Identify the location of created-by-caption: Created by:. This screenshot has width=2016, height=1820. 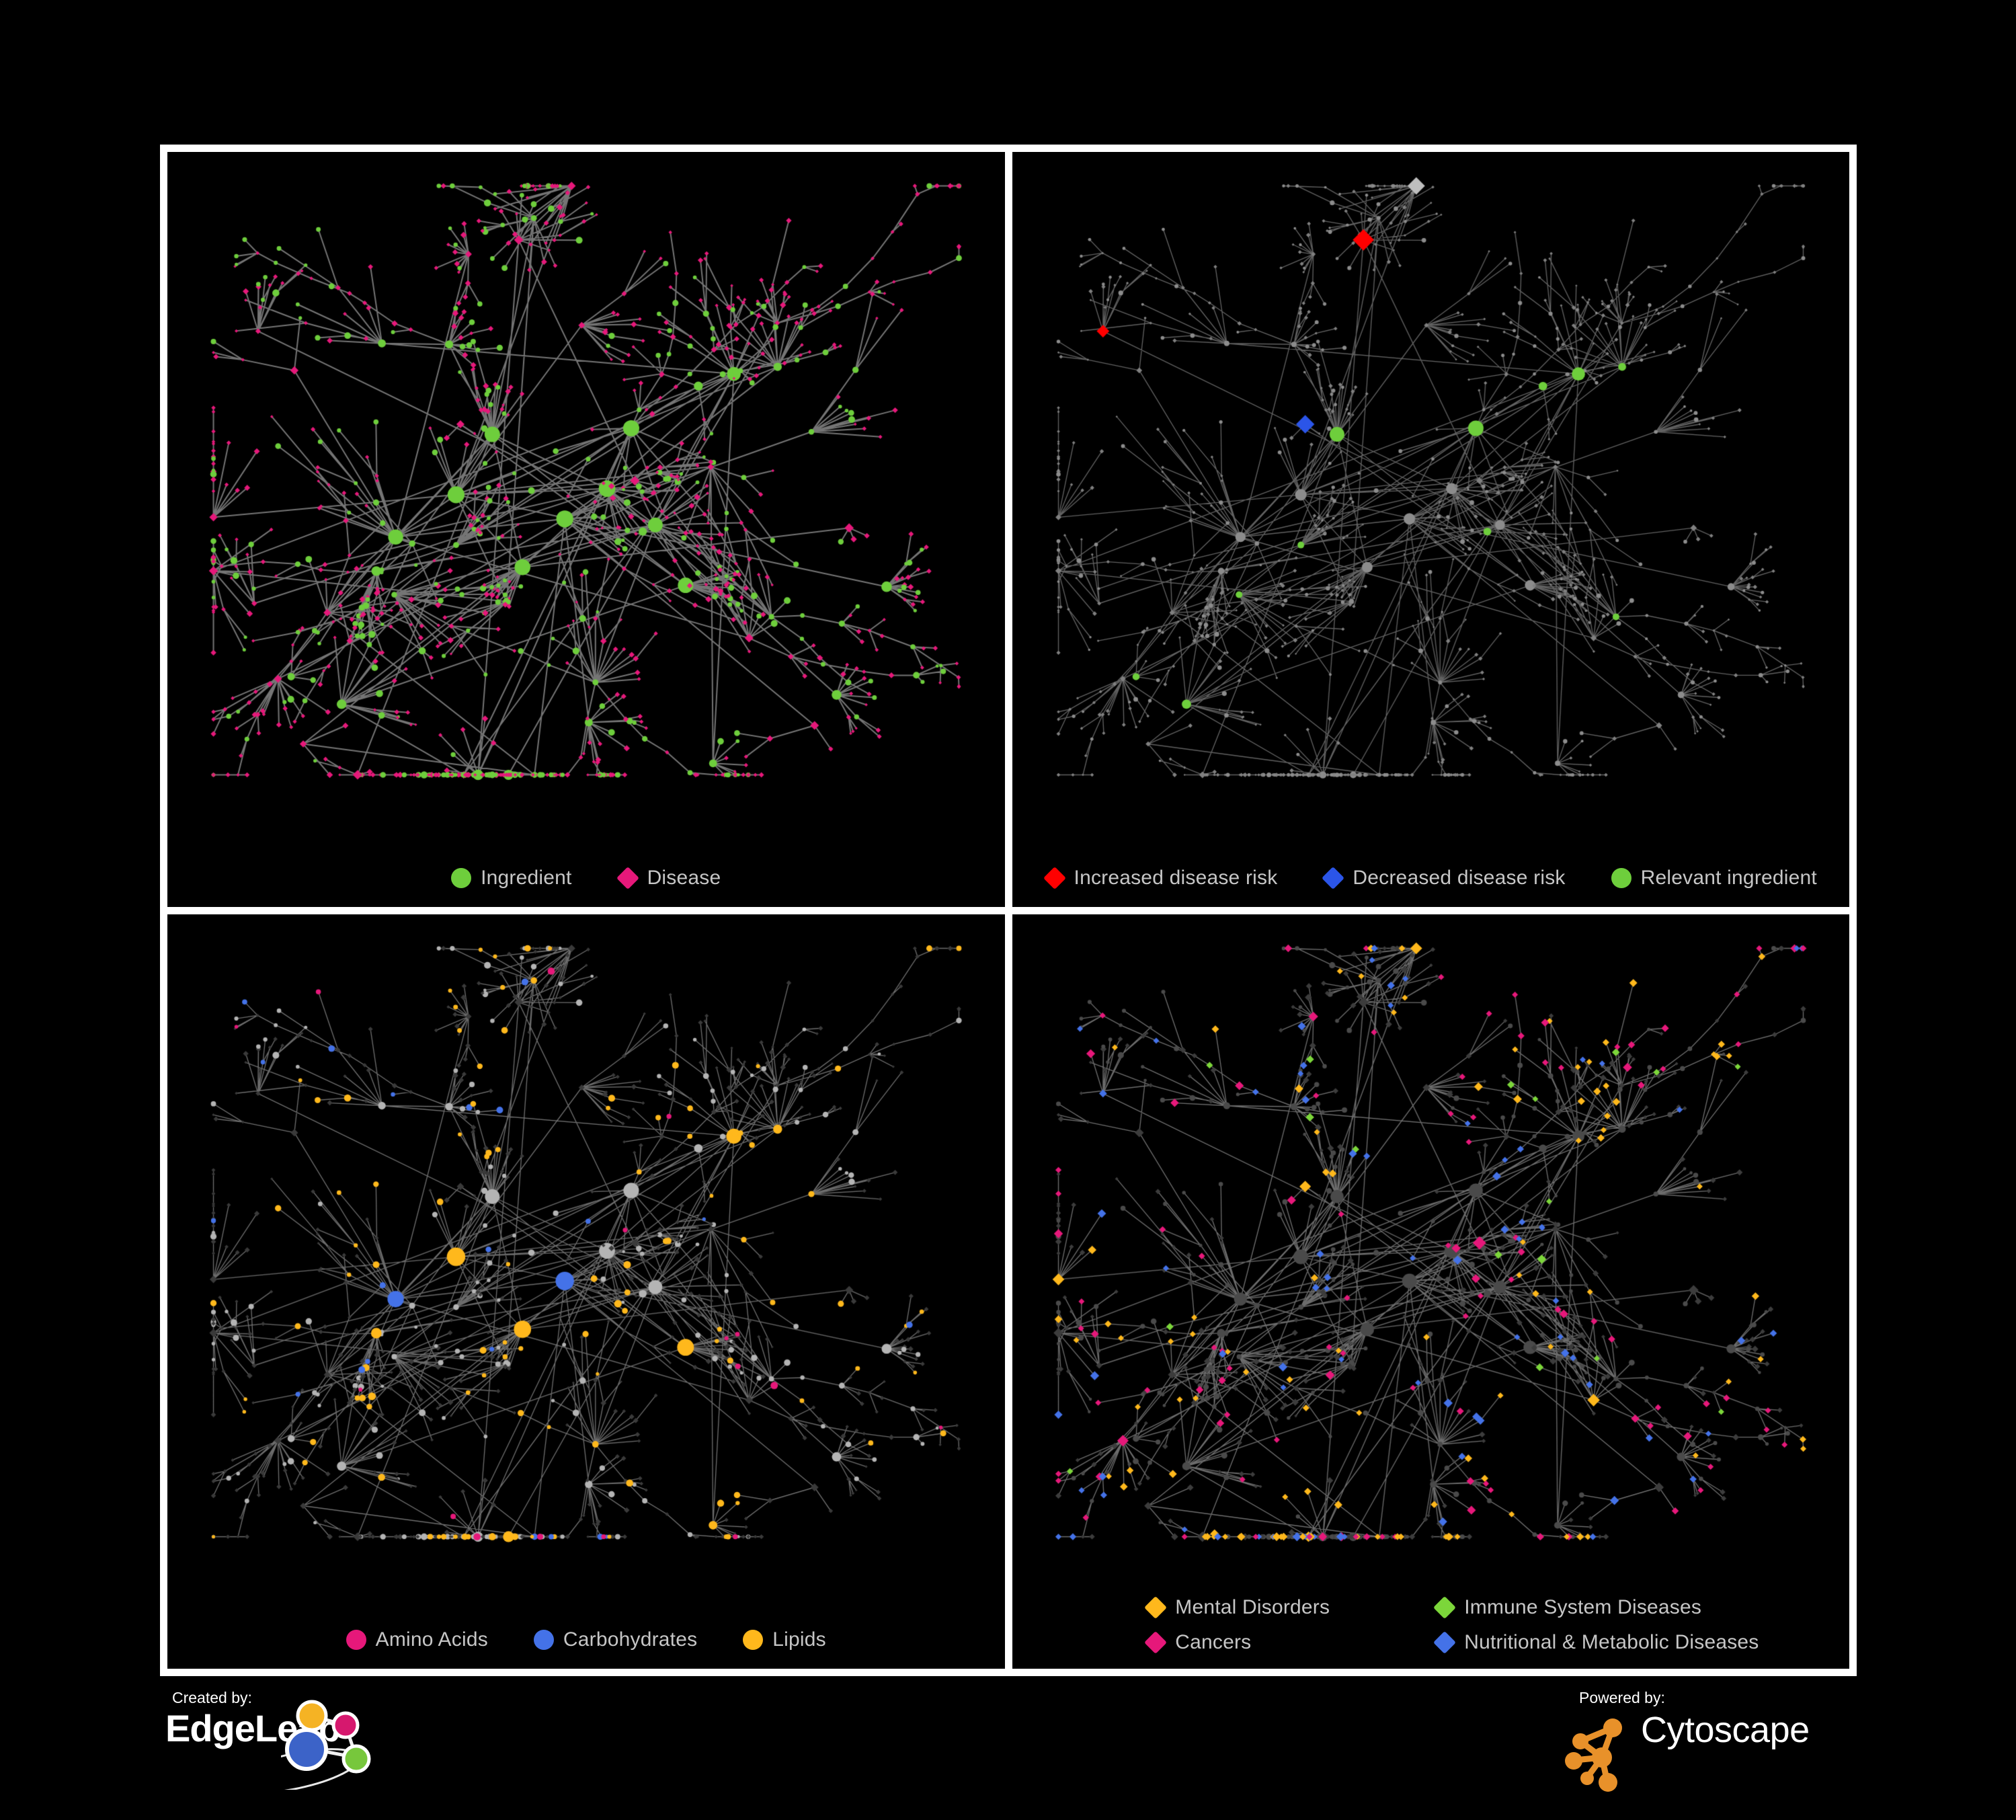
(212, 1697).